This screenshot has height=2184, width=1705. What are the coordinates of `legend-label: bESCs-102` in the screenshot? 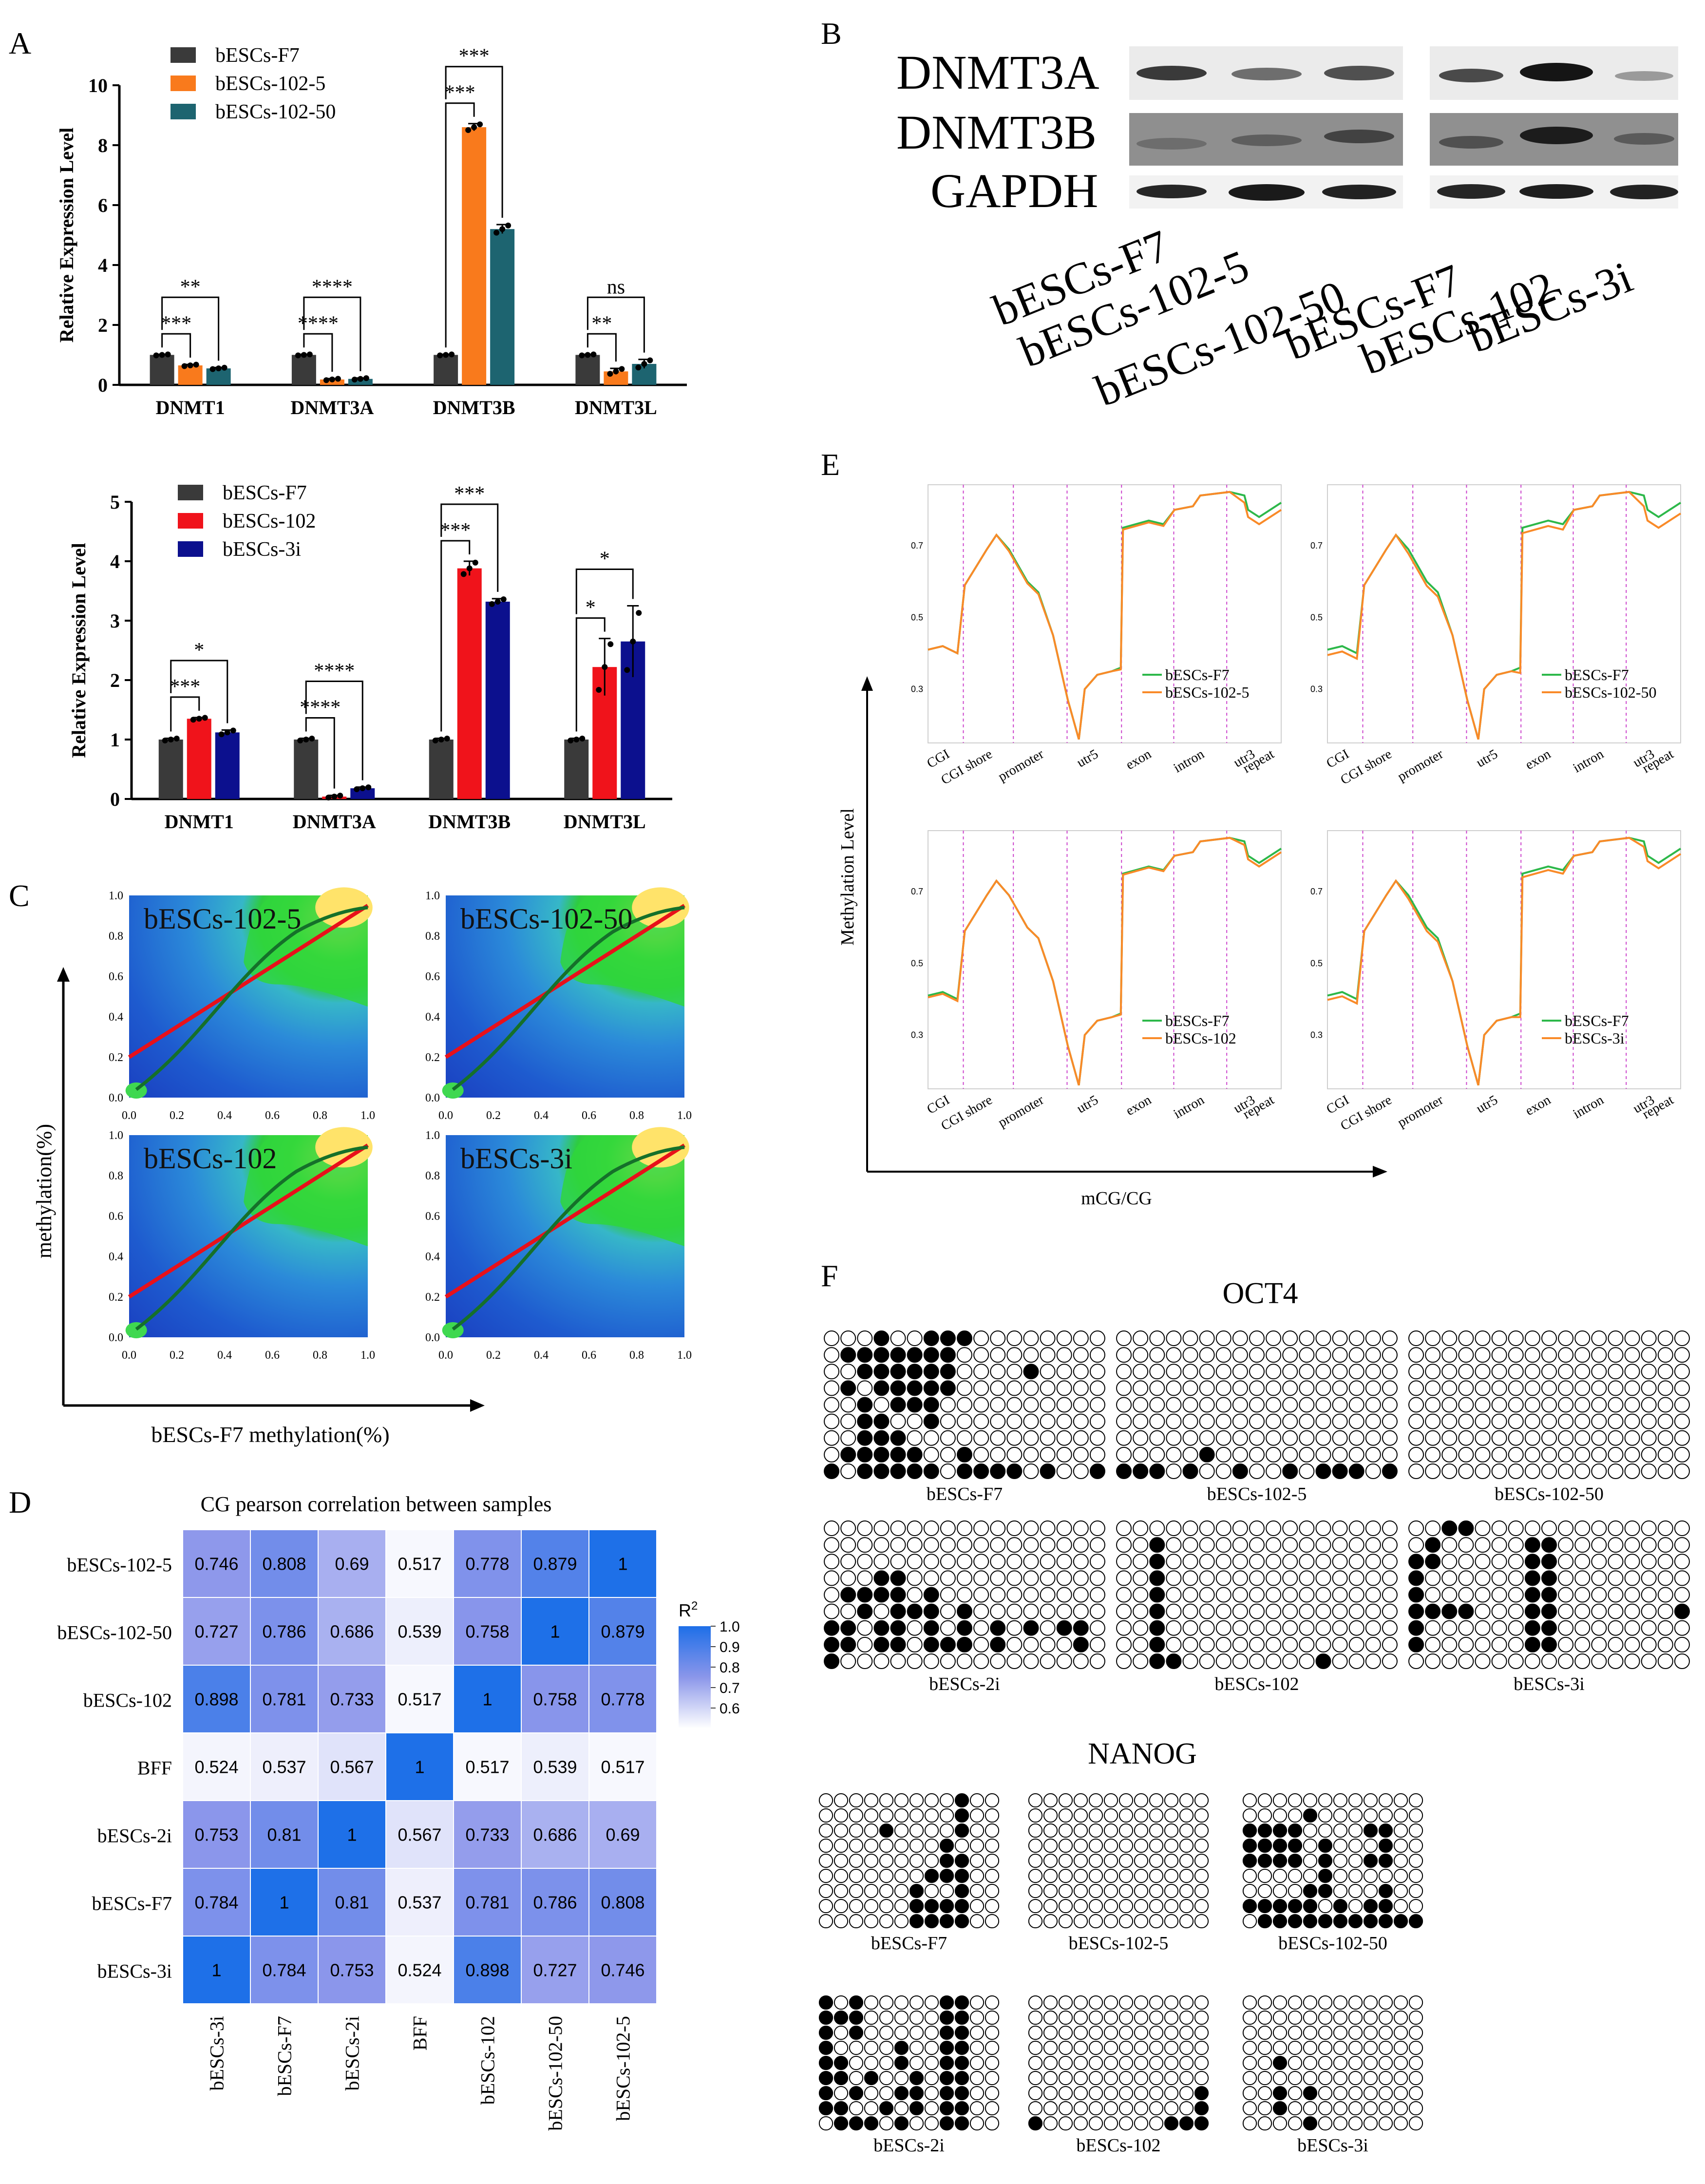 It's located at (1200, 1038).